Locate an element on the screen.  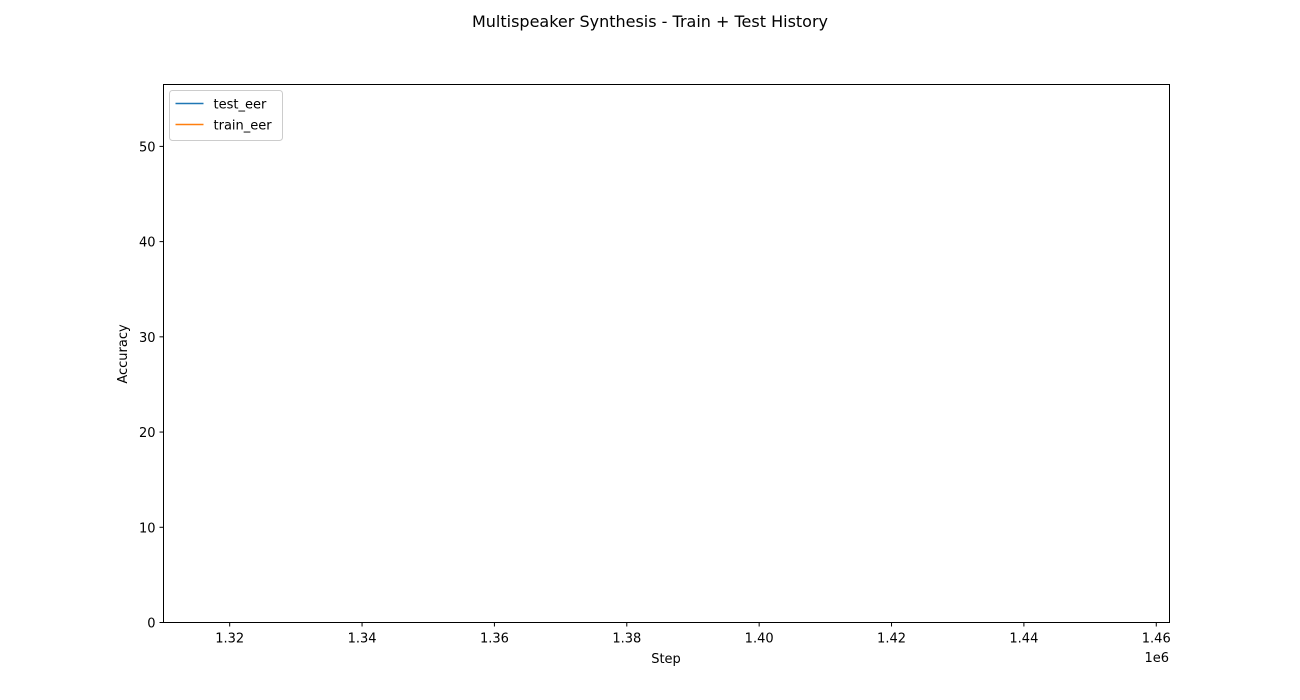
legend-label-train_eer: train_eer is located at coordinates (243, 126).